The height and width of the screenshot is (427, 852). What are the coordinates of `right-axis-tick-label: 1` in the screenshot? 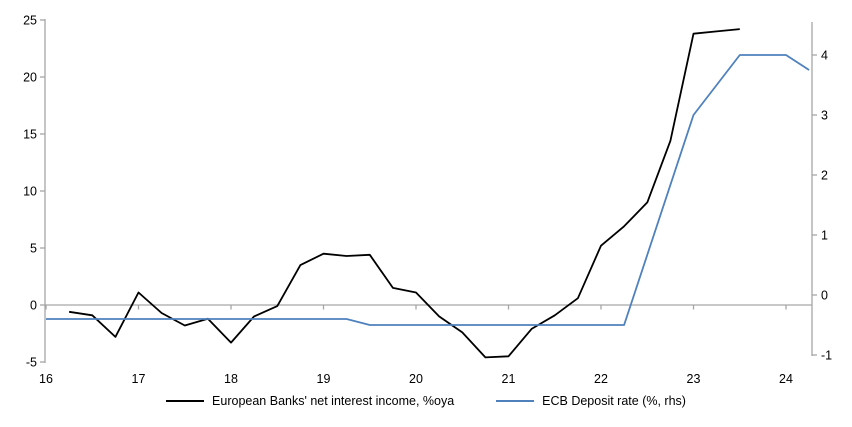 It's located at (824, 235).